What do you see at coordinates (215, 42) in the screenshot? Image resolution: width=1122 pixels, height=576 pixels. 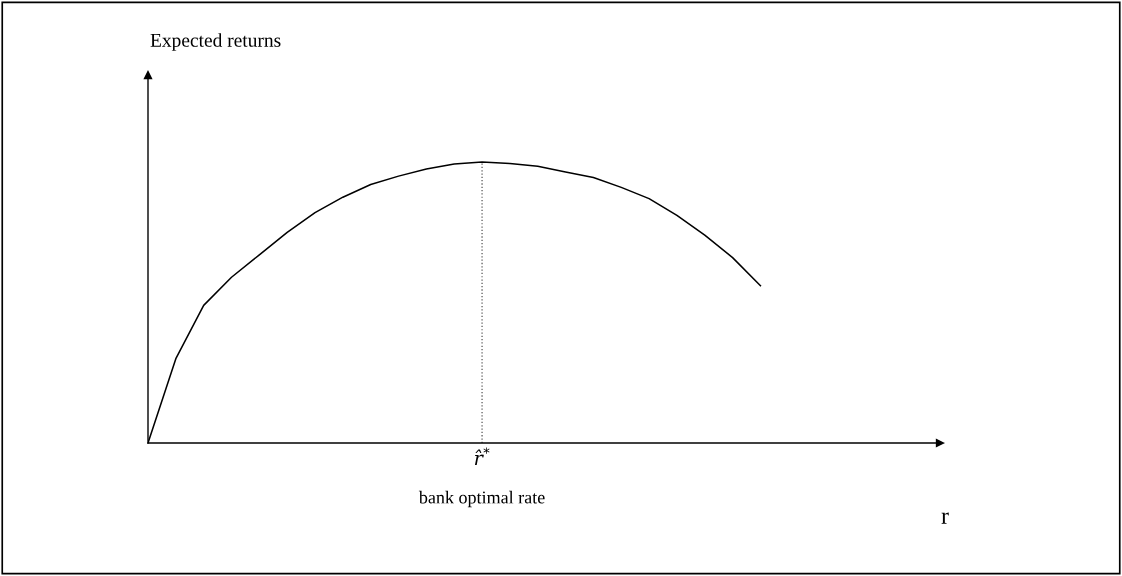 I see `text: Expected returns` at bounding box center [215, 42].